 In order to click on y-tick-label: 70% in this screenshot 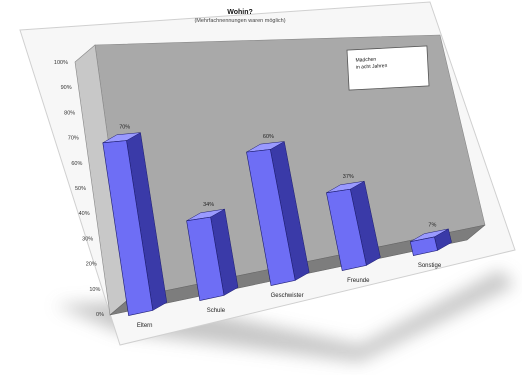, I will do `click(73, 139)`.